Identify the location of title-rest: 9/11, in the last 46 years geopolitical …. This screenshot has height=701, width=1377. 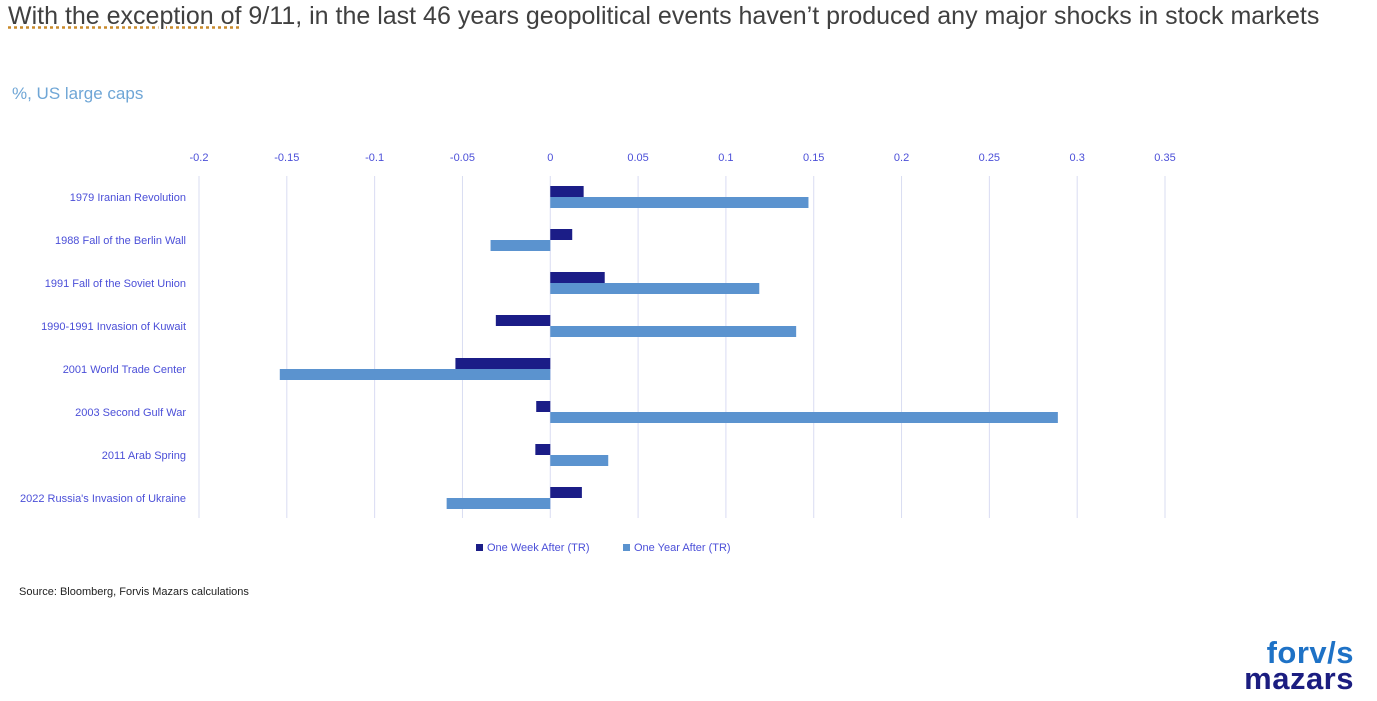
(780, 16).